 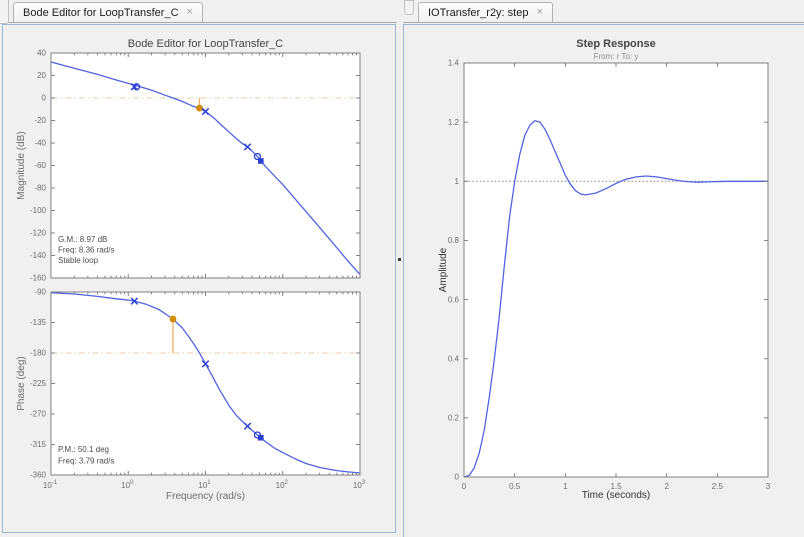 What do you see at coordinates (616, 486) in the screenshot?
I see `tick-label: 1.5` at bounding box center [616, 486].